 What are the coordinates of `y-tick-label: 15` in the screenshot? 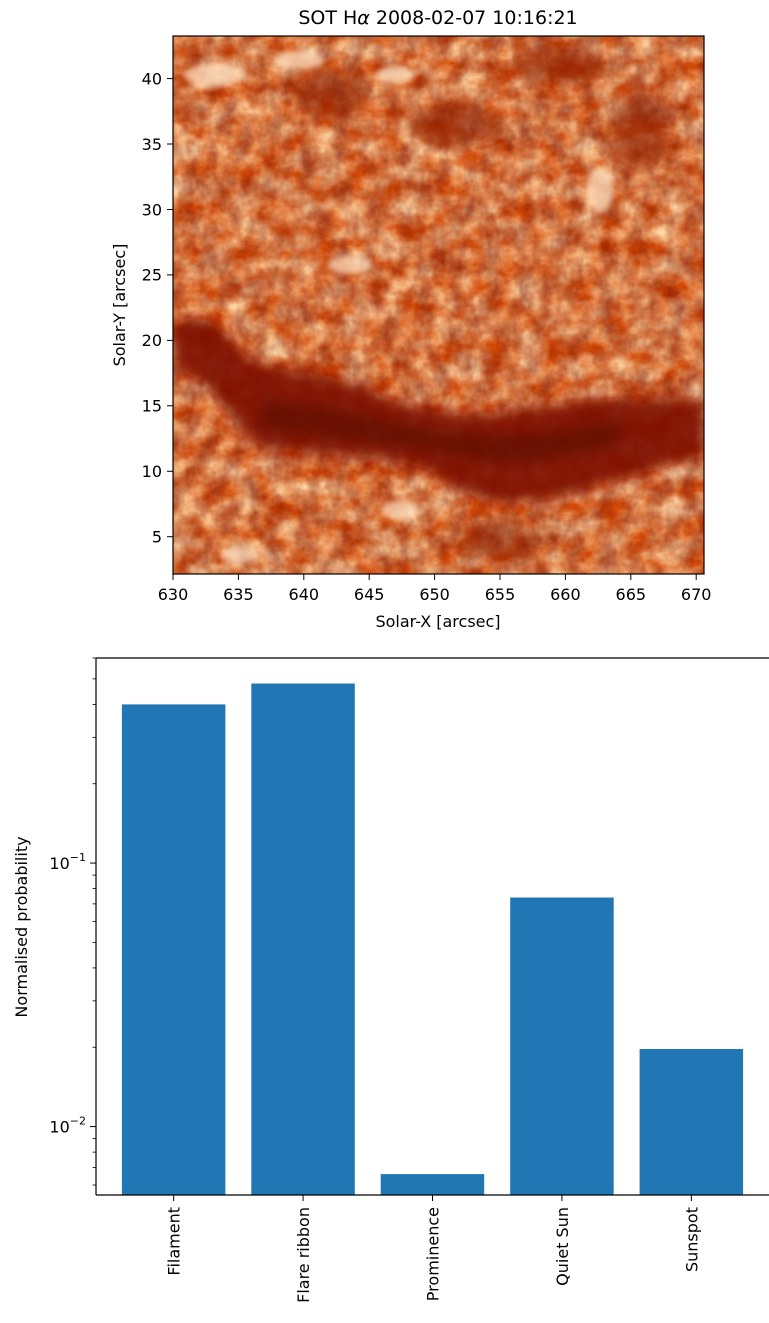 It's located at (152, 406).